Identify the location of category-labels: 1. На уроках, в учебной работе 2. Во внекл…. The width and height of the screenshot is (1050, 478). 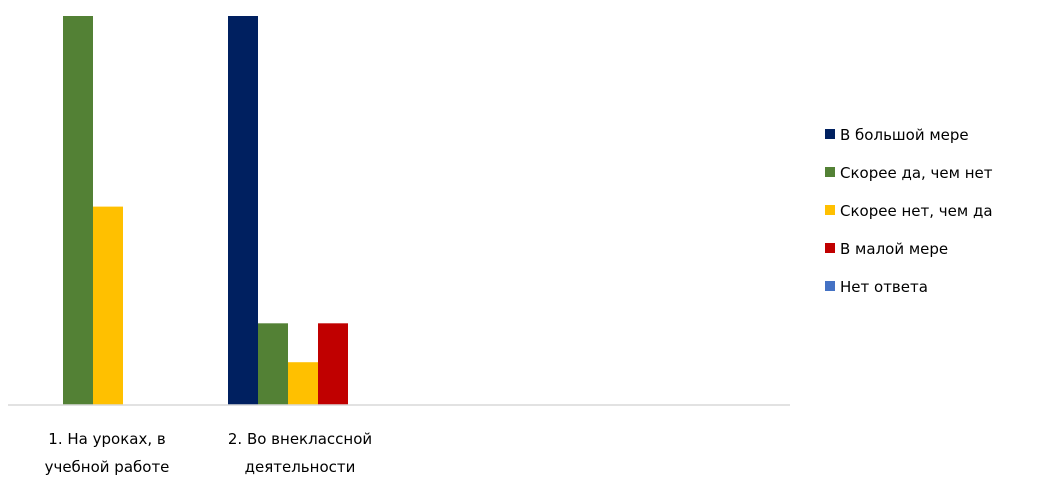
(209, 453).